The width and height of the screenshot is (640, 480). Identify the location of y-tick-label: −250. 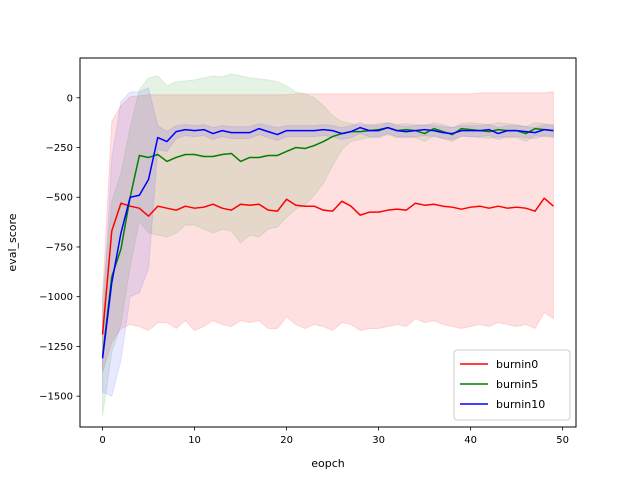
(59, 148).